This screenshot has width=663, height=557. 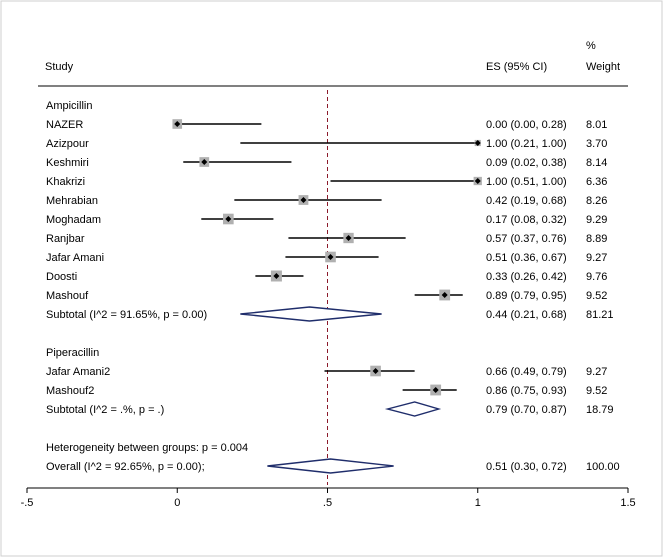 What do you see at coordinates (105, 410) in the screenshot?
I see `subtotal-label: Subtotal (I^2 = .%, p = .)` at bounding box center [105, 410].